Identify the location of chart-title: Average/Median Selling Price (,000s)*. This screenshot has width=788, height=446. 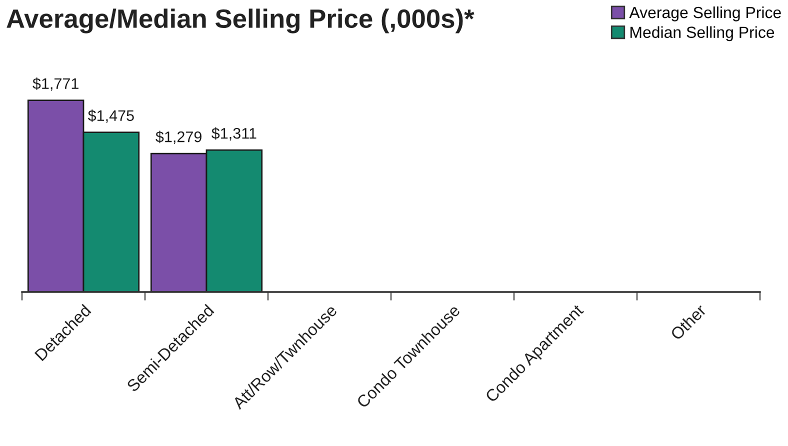
(240, 21).